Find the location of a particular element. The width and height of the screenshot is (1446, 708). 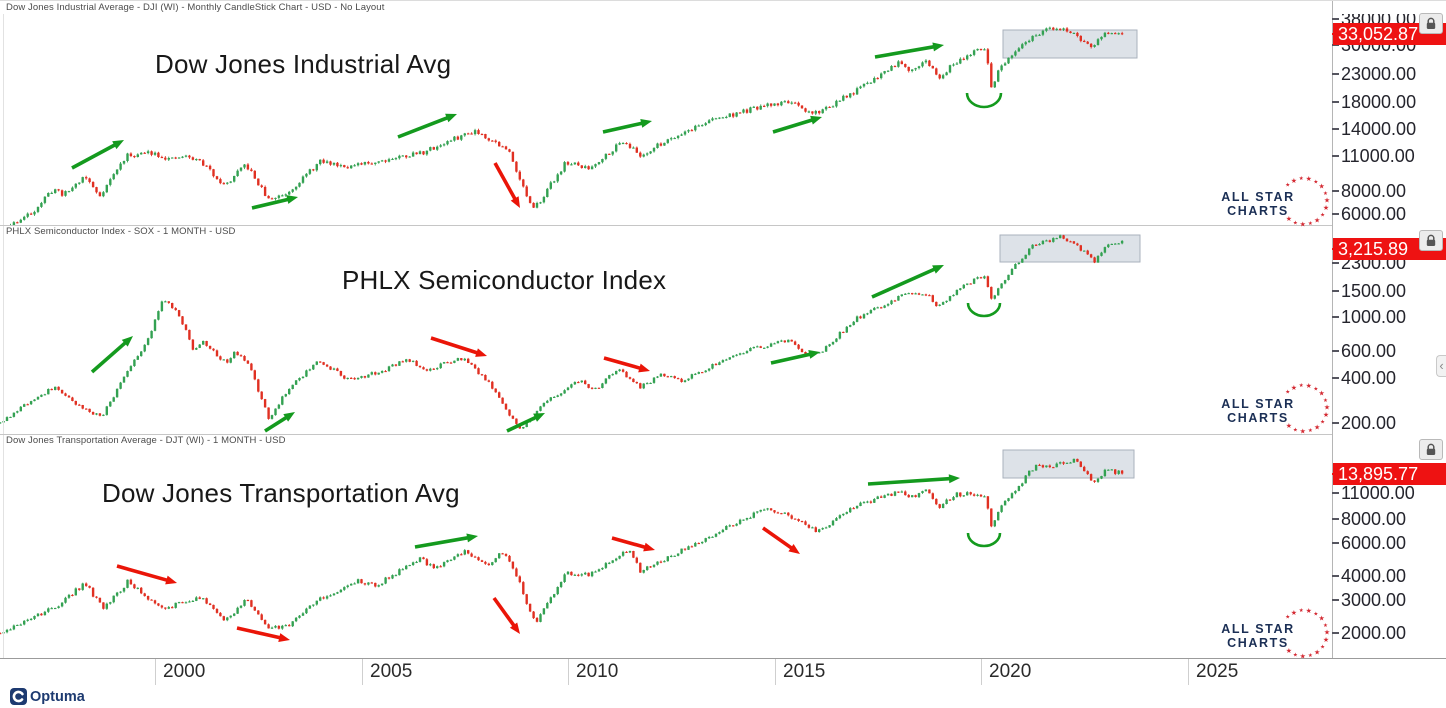

x-axis-year-label: 2025 is located at coordinates (1217, 671).